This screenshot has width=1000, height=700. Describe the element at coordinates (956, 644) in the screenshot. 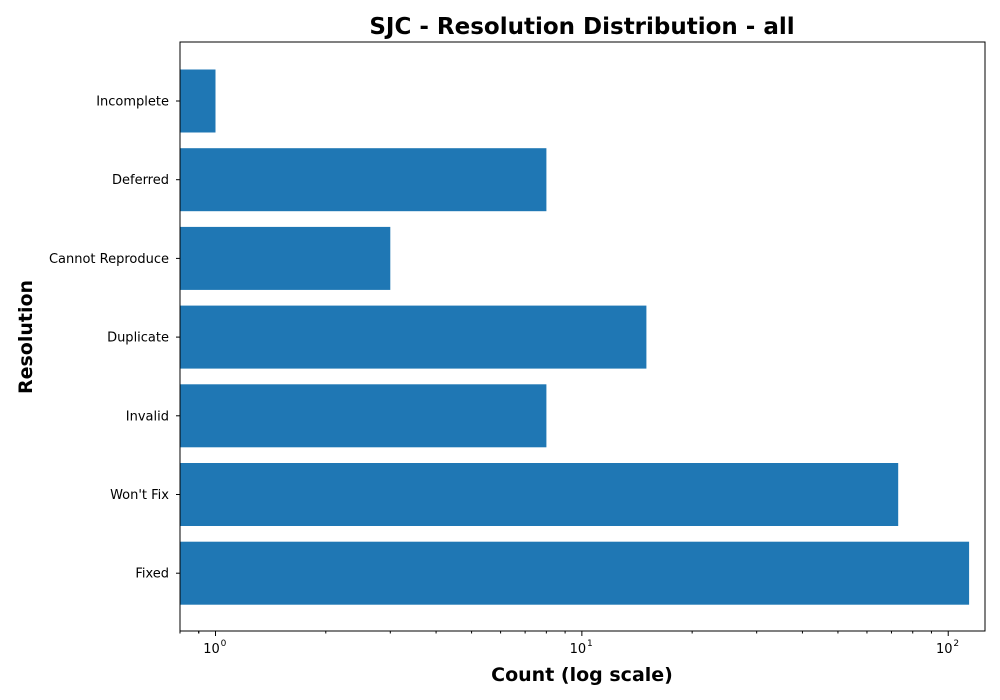

I see `x-tick-exponent: 2` at that location.